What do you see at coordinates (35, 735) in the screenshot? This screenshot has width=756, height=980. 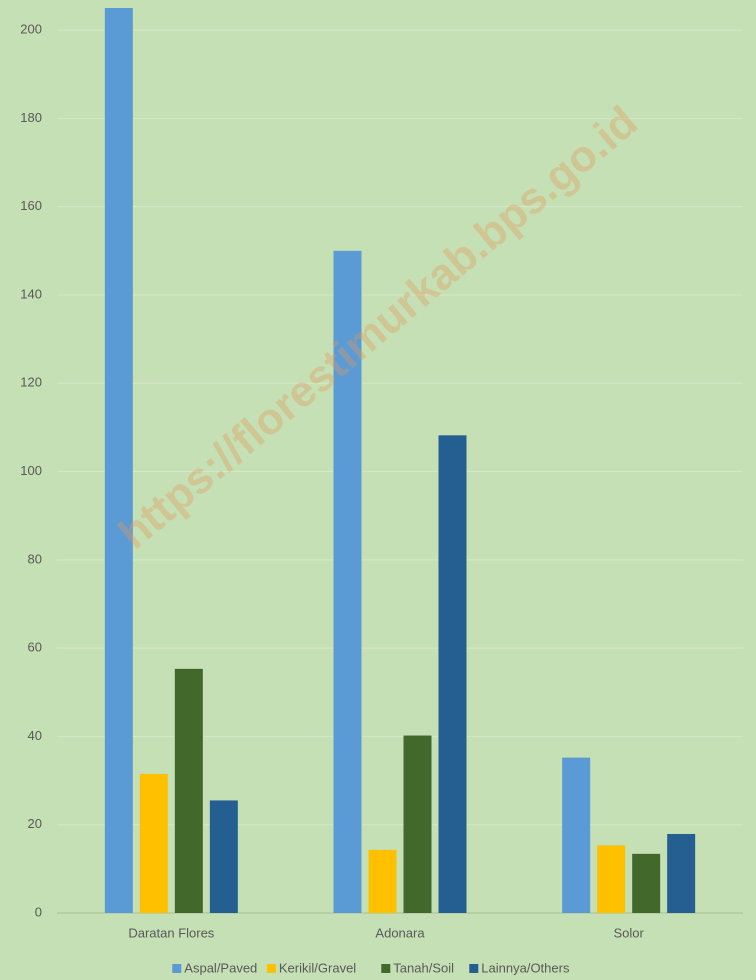 I see `y-tick-label: 40` at bounding box center [35, 735].